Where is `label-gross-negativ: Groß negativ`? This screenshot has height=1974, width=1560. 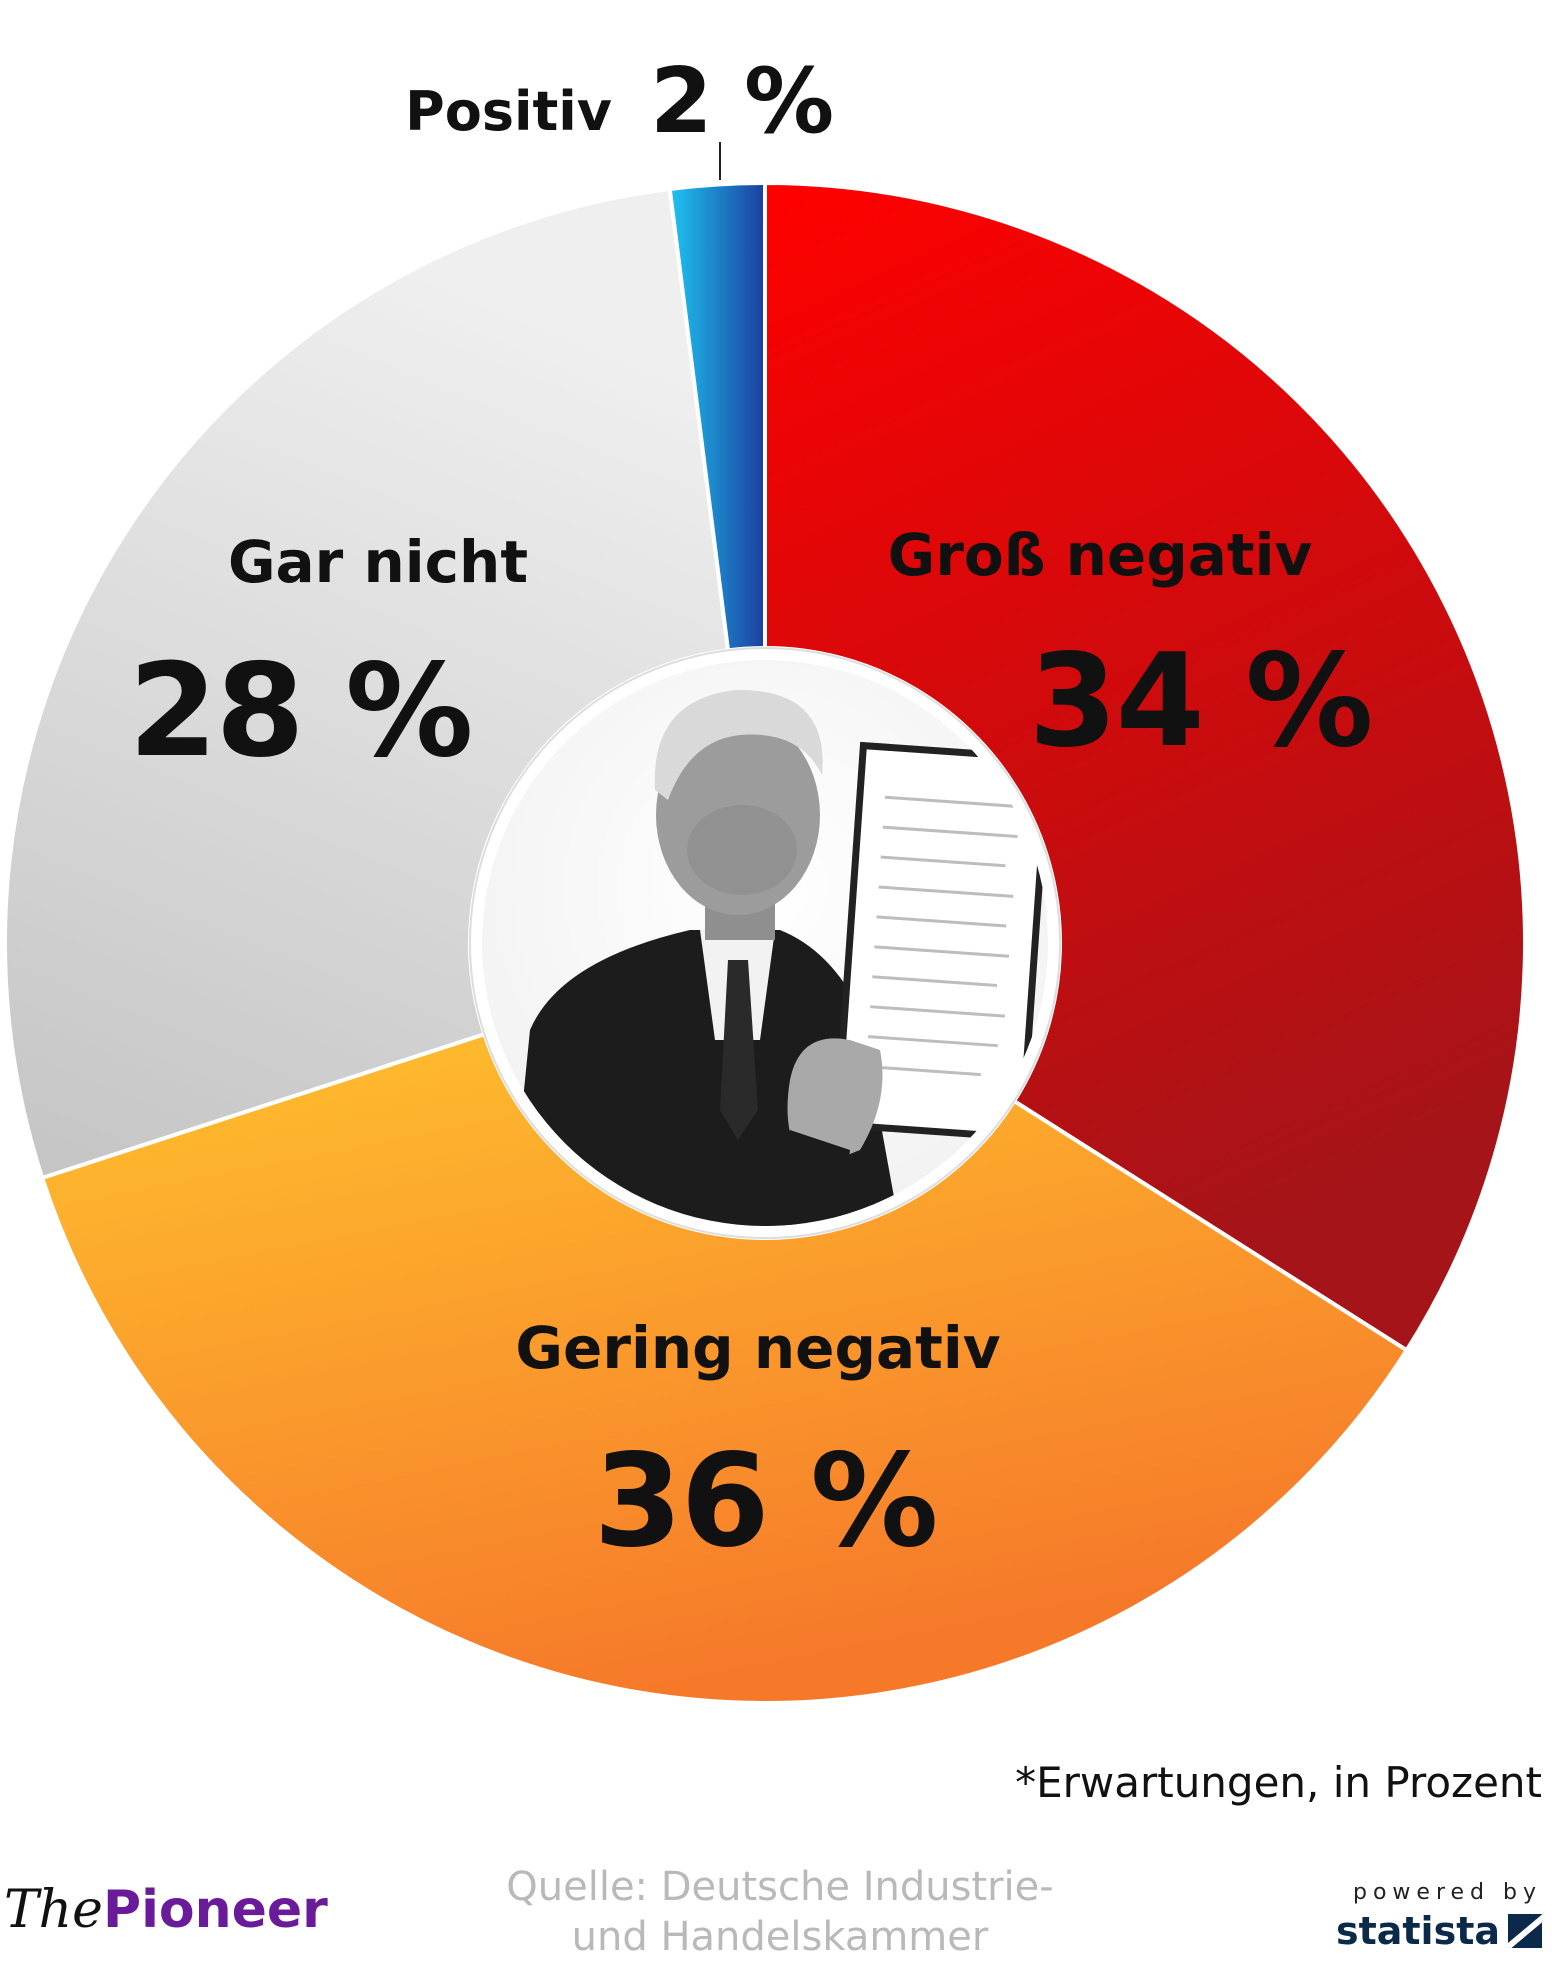 label-gross-negativ: Groß negativ is located at coordinates (1100, 555).